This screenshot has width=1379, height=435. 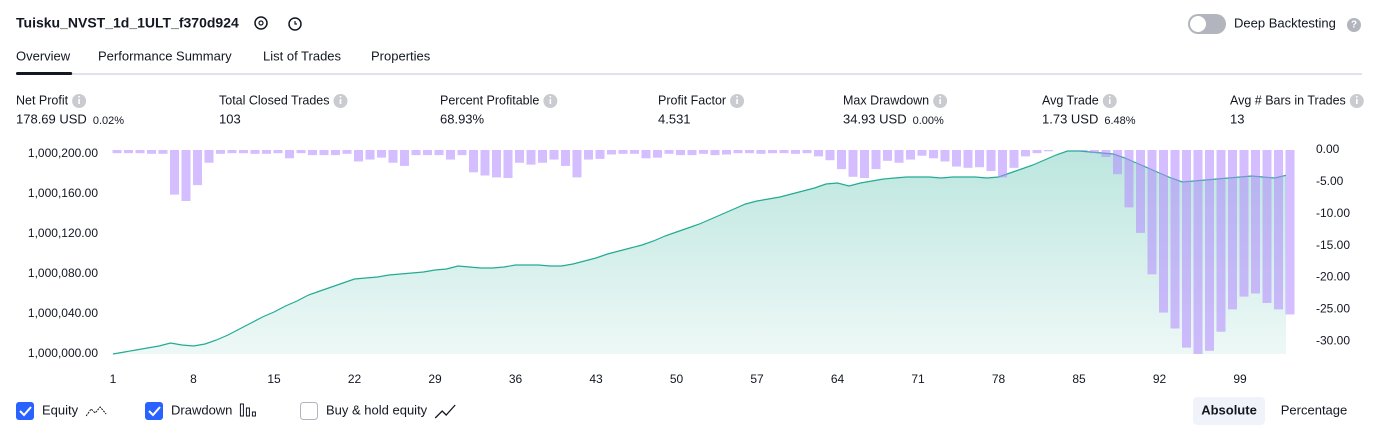 What do you see at coordinates (1070, 118) in the screenshot?
I see `metric-value: 1.73 USD` at bounding box center [1070, 118].